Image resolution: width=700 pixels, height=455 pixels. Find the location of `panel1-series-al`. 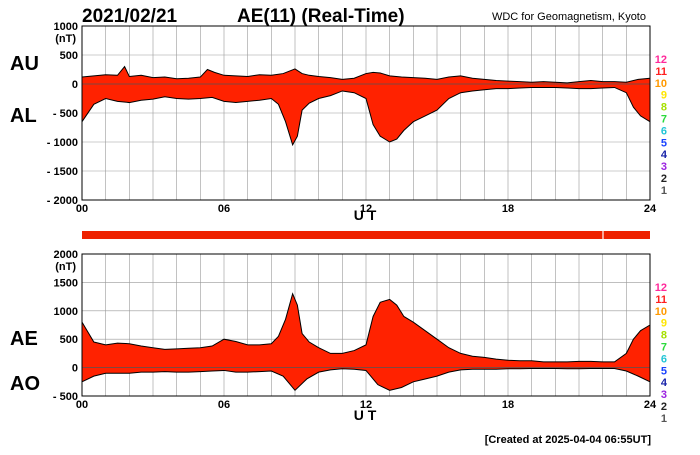

panel1-series-al is located at coordinates (366, 116).